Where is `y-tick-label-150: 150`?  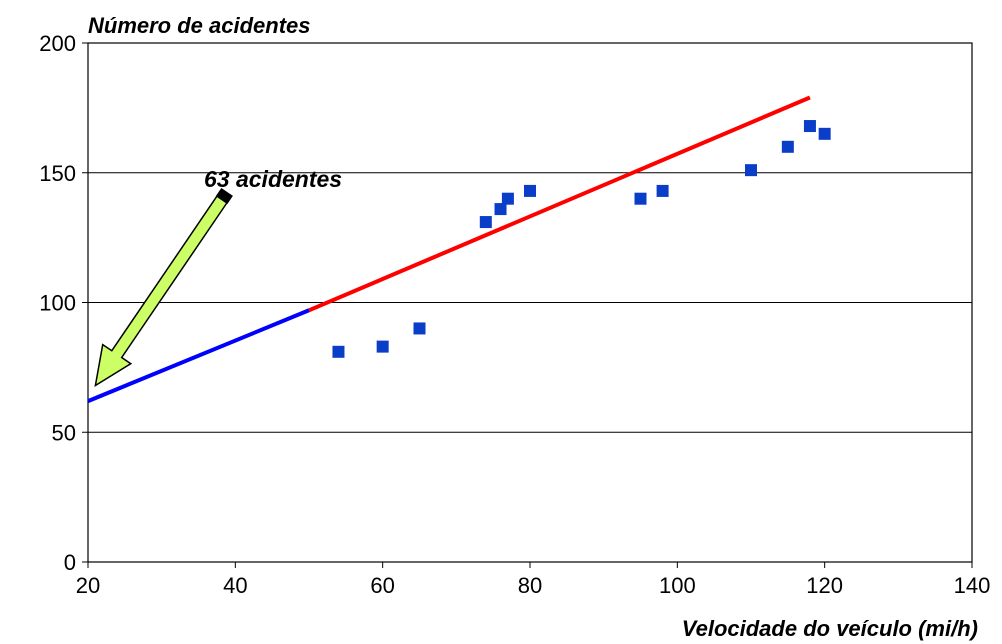
y-tick-label-150: 150 is located at coordinates (57, 173).